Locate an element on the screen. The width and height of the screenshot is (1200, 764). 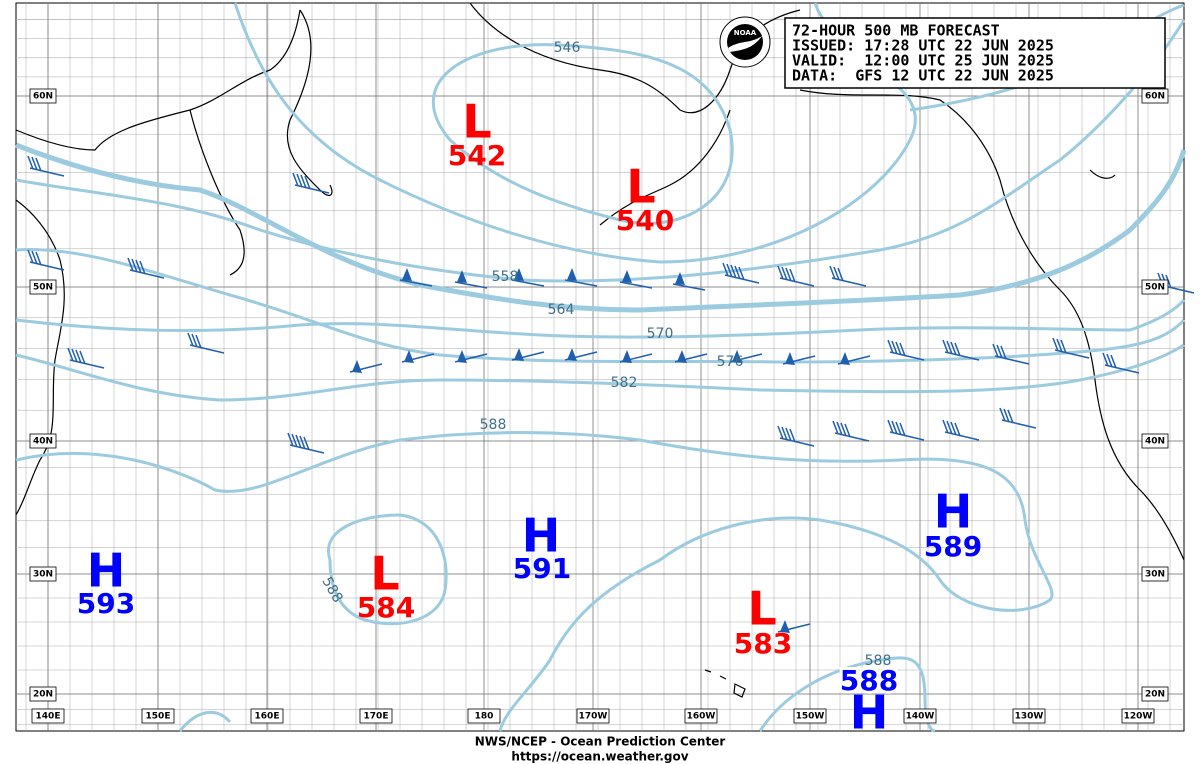
islands is located at coordinates (725, 683).